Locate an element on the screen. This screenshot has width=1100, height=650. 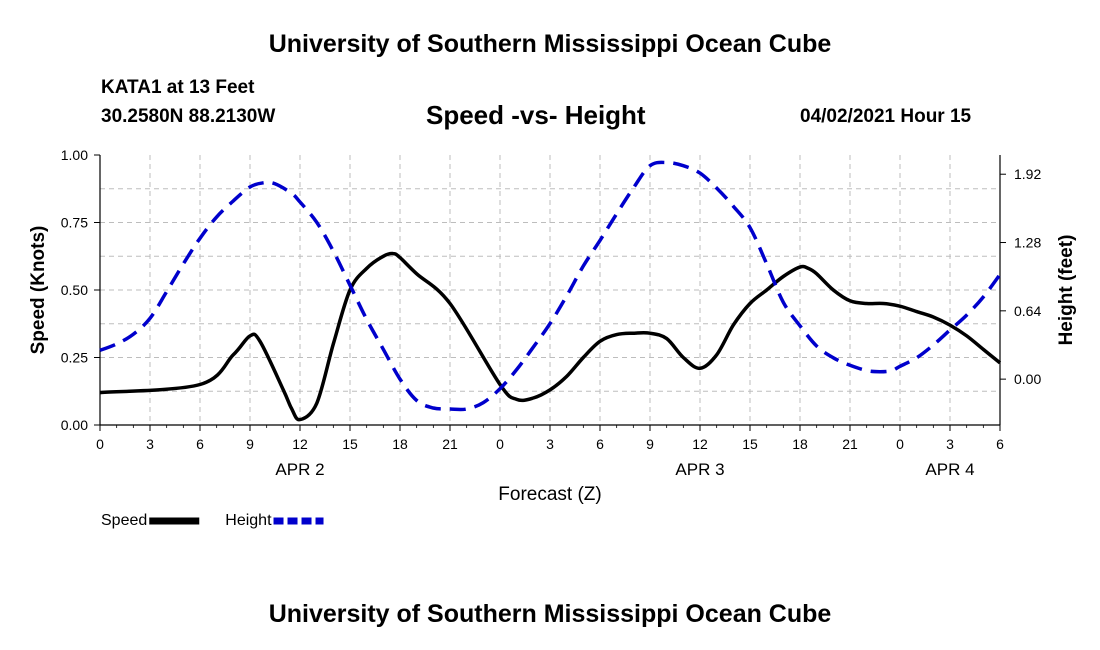
y-tick-label-right: 1.92 is located at coordinates (1027, 174).